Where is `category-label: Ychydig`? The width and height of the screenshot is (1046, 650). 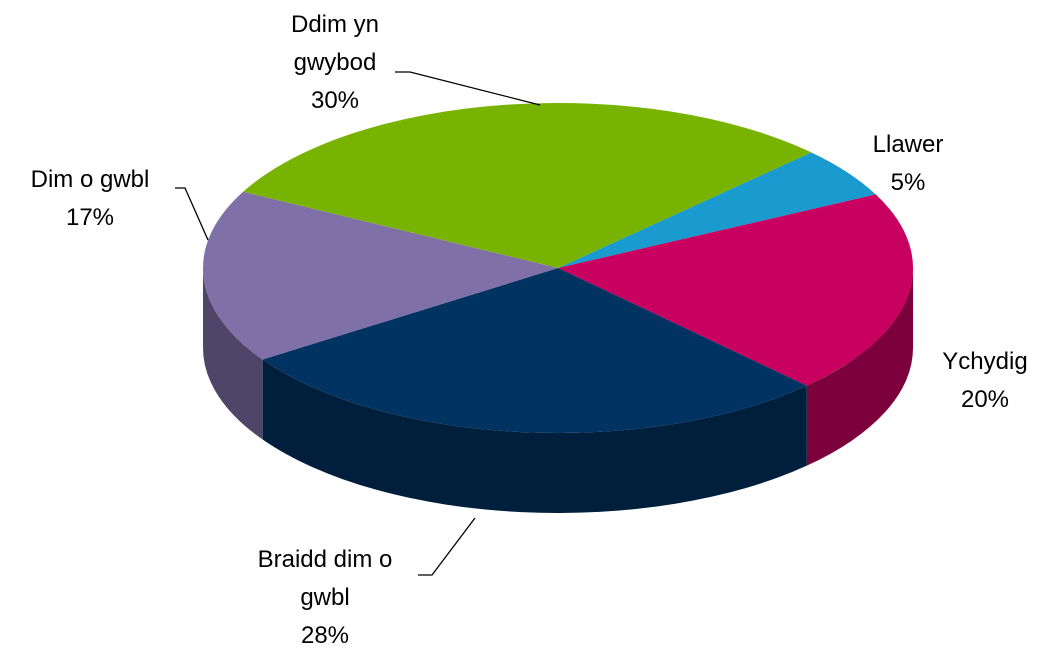
category-label: Ychydig is located at coordinates (985, 361).